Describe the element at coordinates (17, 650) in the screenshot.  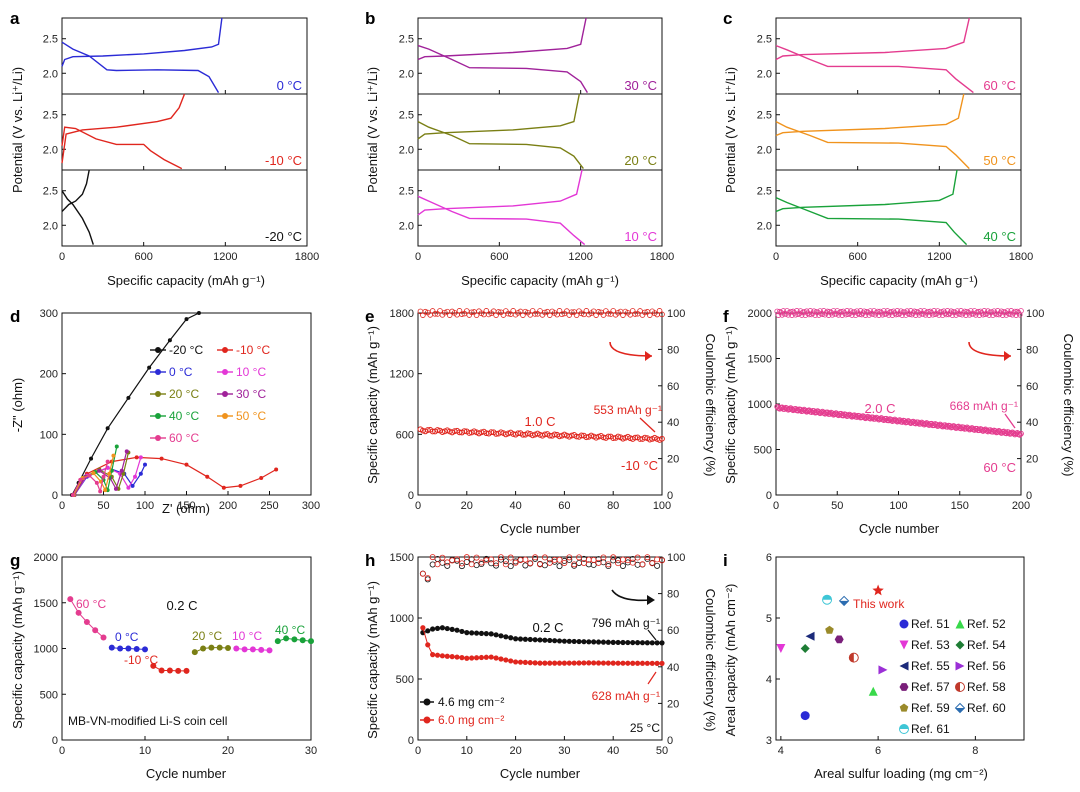
I see `g-ylabel: Specific capacity (mAh g⁻¹)` at that location.